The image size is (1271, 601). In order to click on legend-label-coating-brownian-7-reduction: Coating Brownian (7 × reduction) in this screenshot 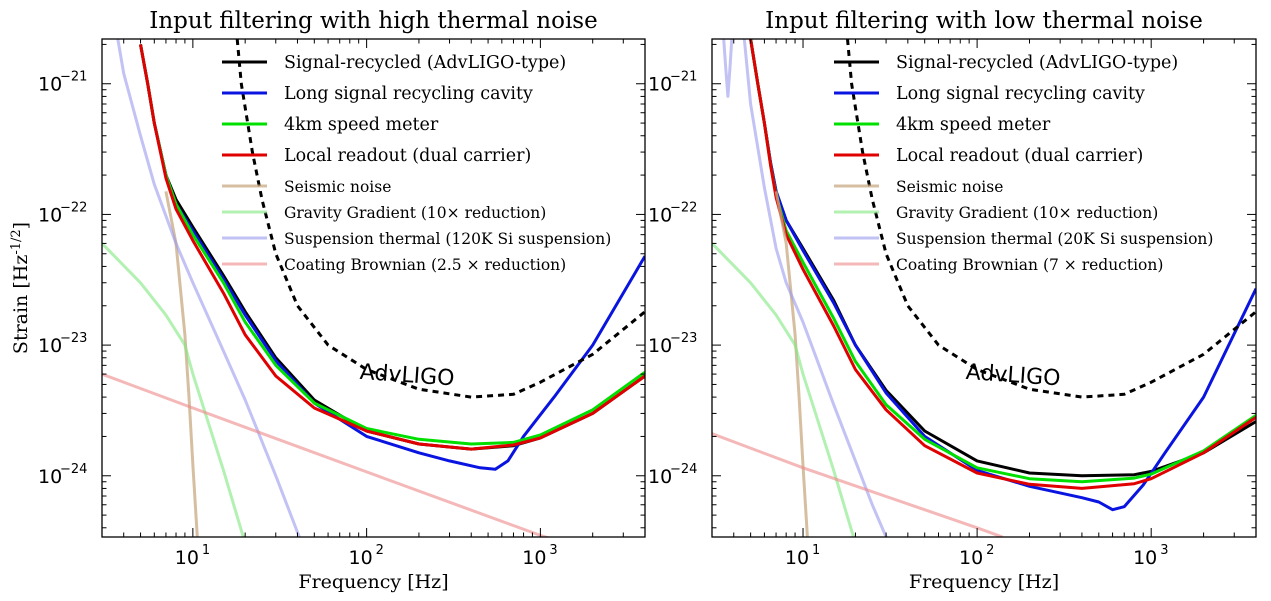, I will do `click(1029, 265)`.